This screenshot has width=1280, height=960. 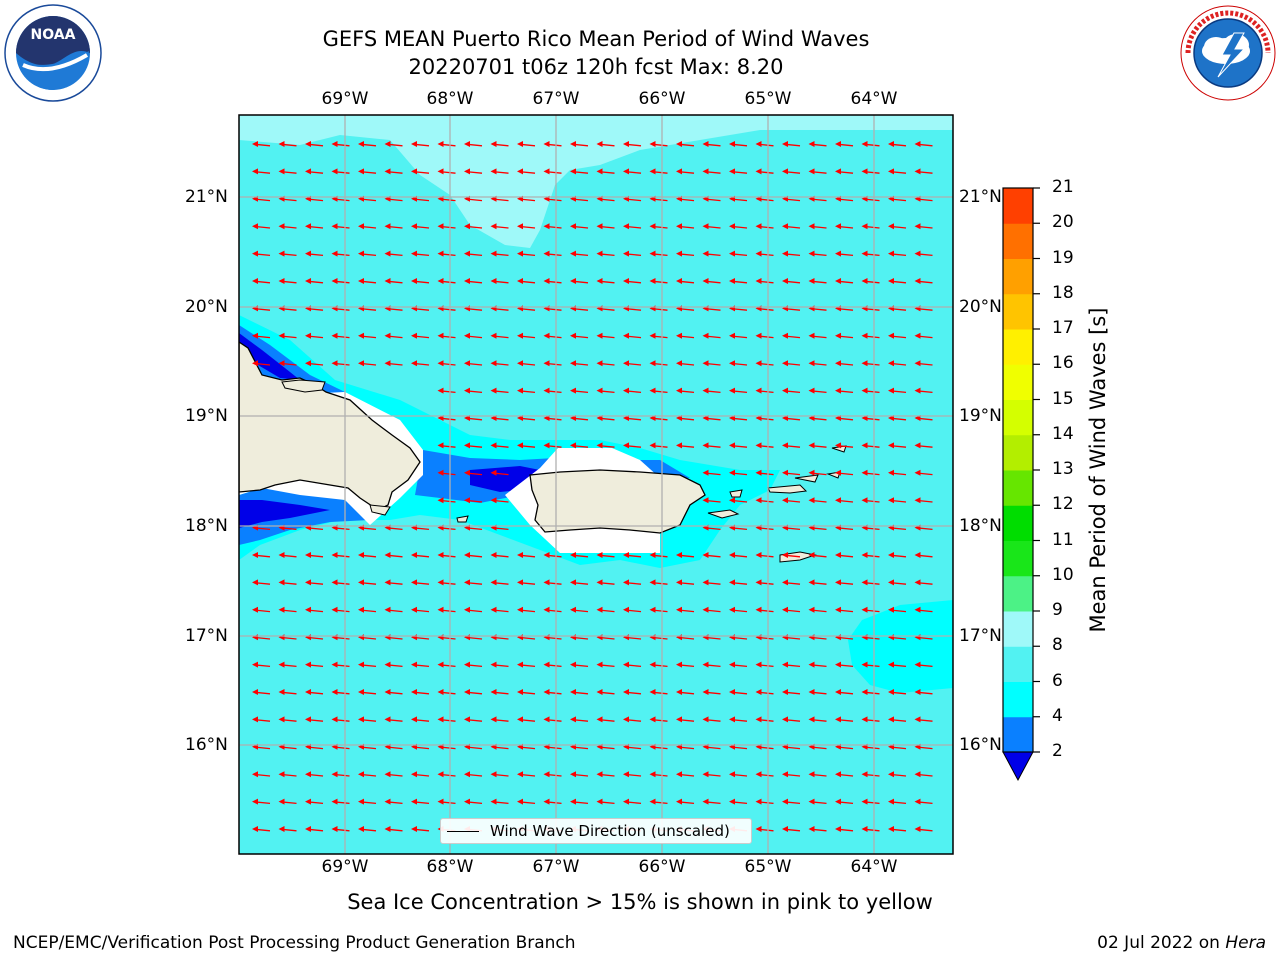 I want to click on lon-label-top-68w: 68°W, so click(x=450, y=99).